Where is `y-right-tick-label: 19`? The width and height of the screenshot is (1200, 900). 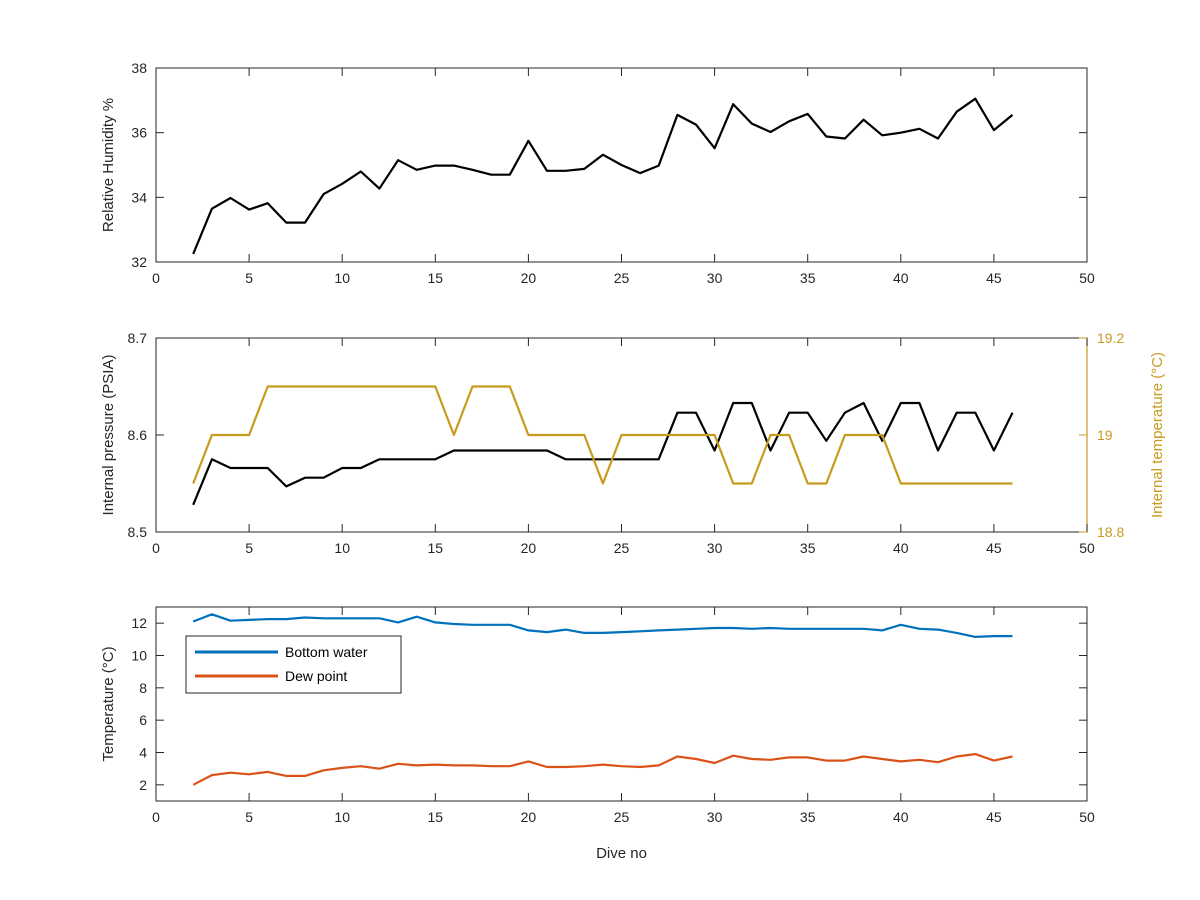 y-right-tick-label: 19 is located at coordinates (1105, 435).